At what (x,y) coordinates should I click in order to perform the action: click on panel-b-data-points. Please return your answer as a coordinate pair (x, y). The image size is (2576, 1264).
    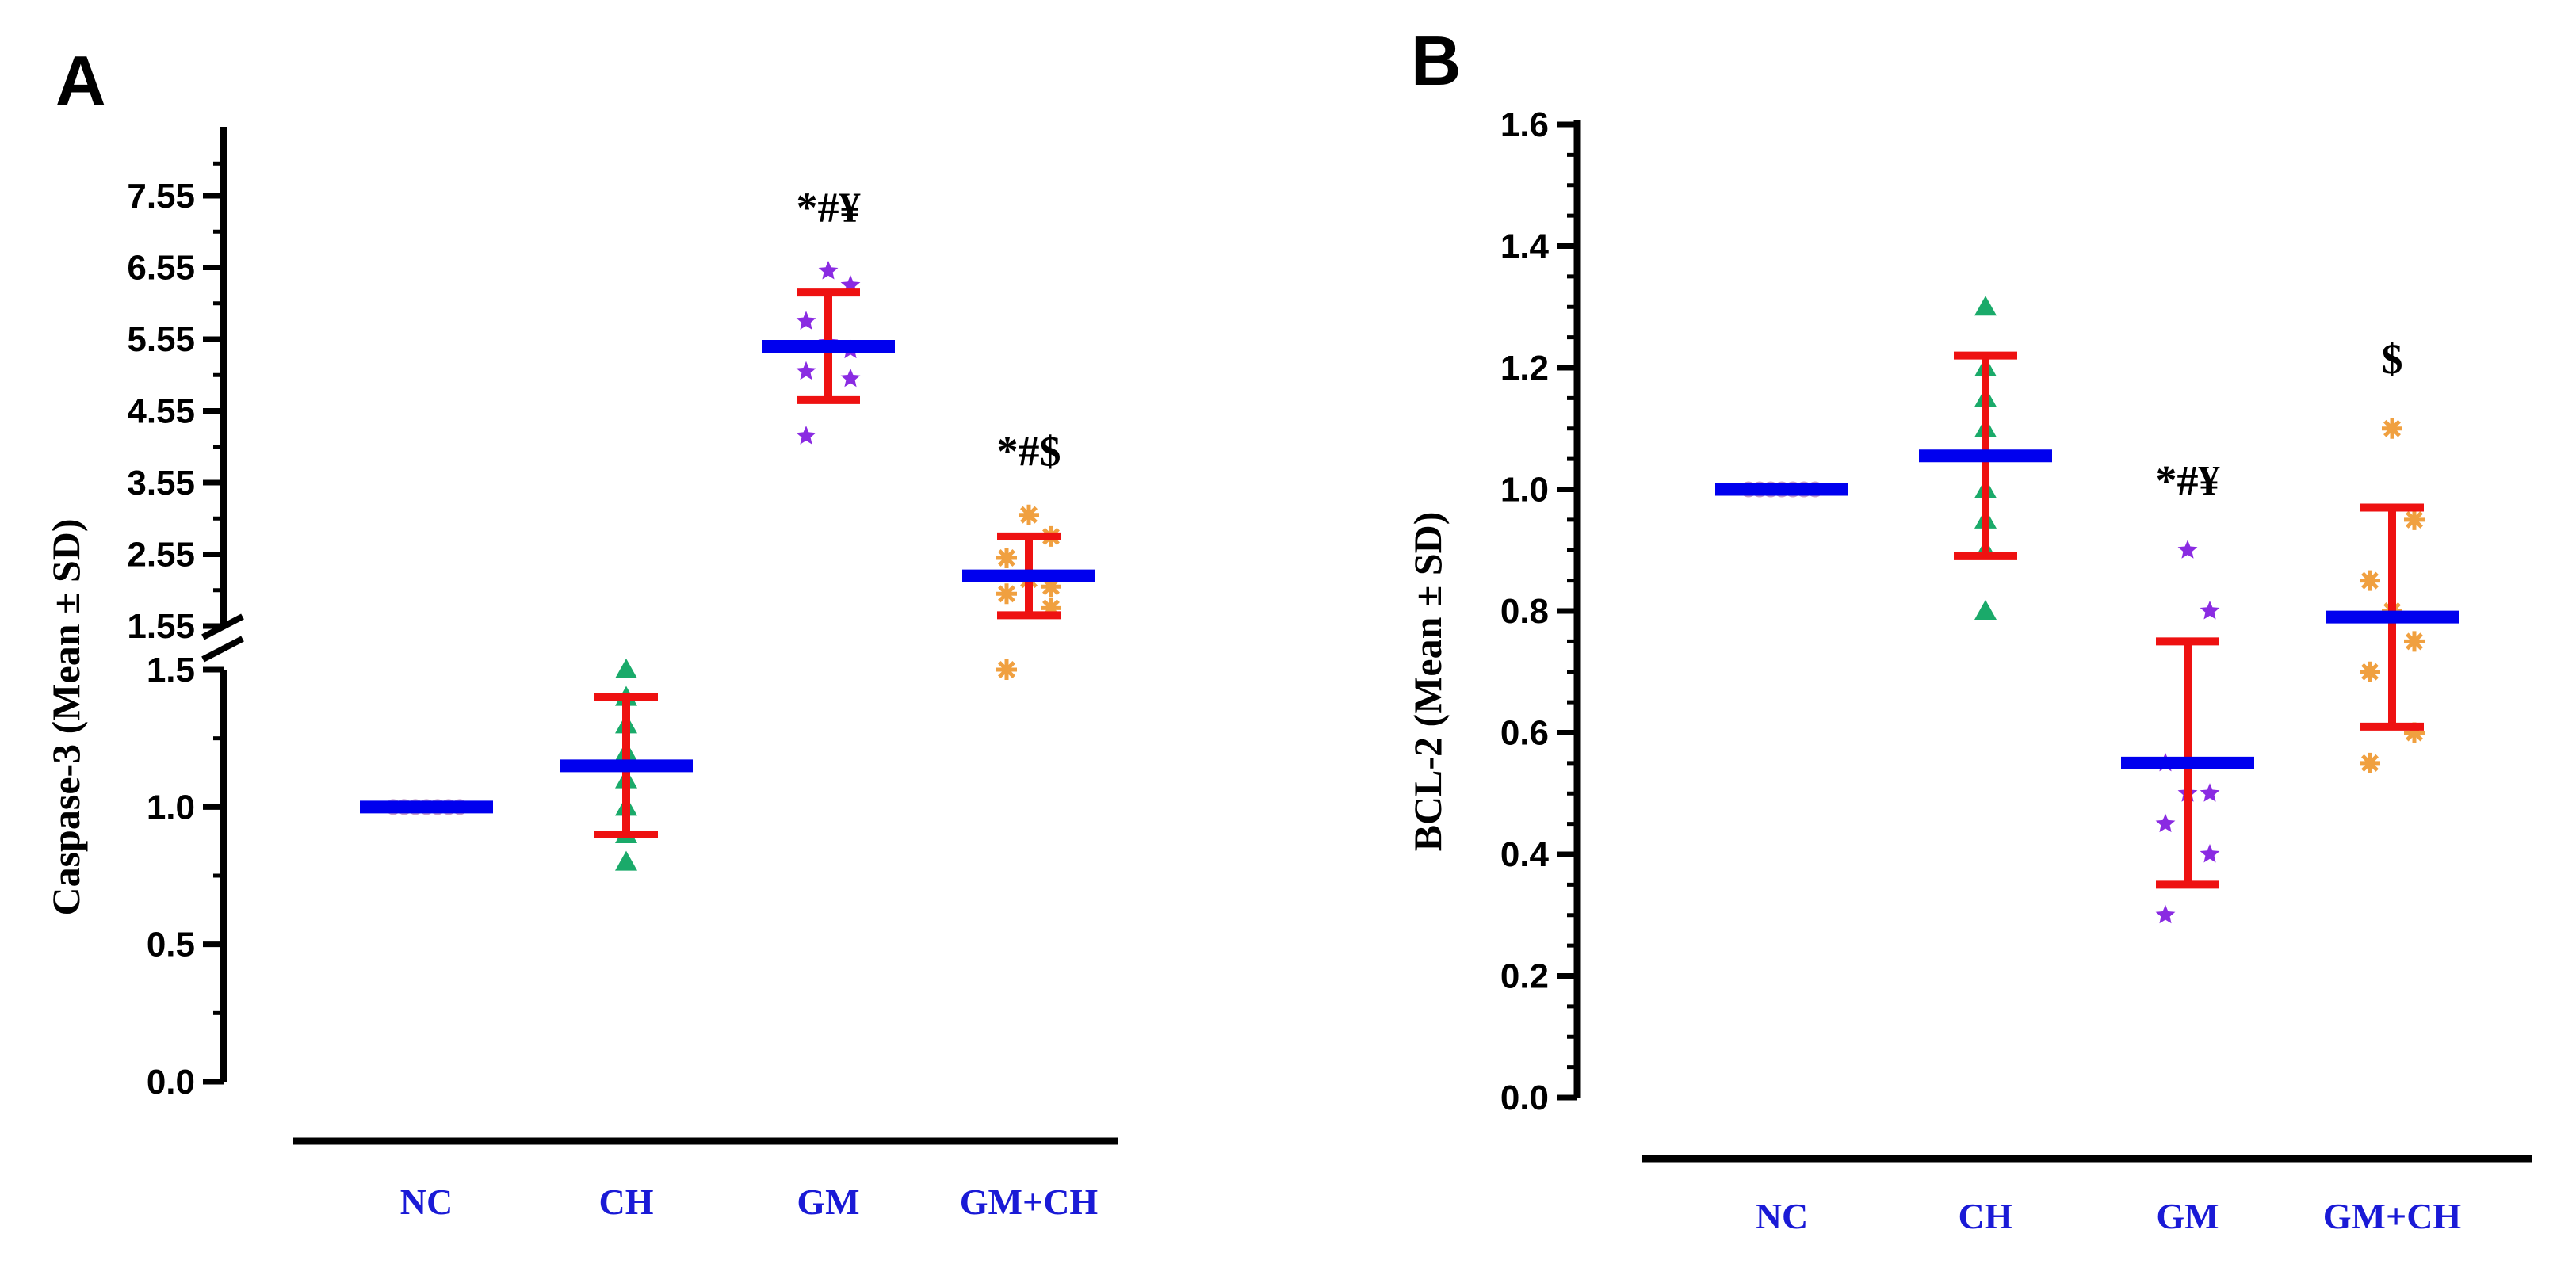
    Looking at the image, I should click on (2083, 610).